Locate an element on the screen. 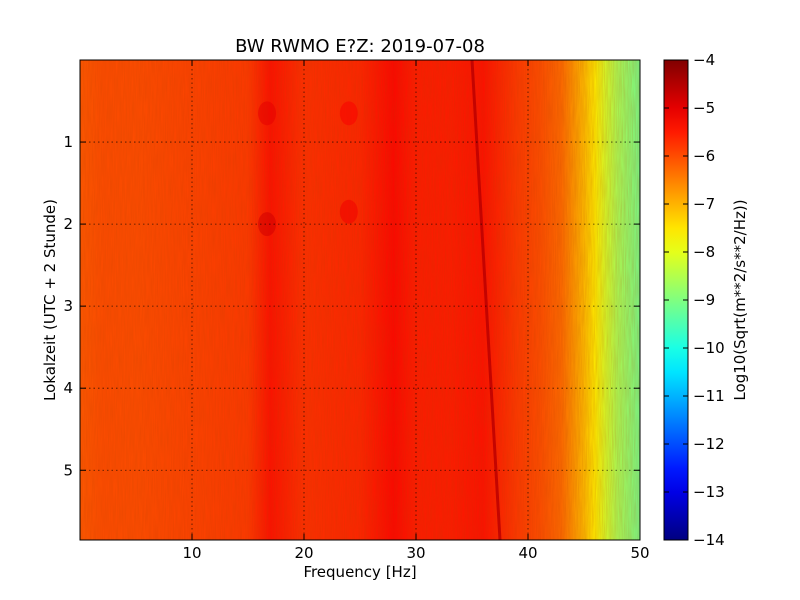 The width and height of the screenshot is (800, 600). colorbar-label: Log10(Sqrt(m**2/s**2/Hz)) is located at coordinates (740, 299).